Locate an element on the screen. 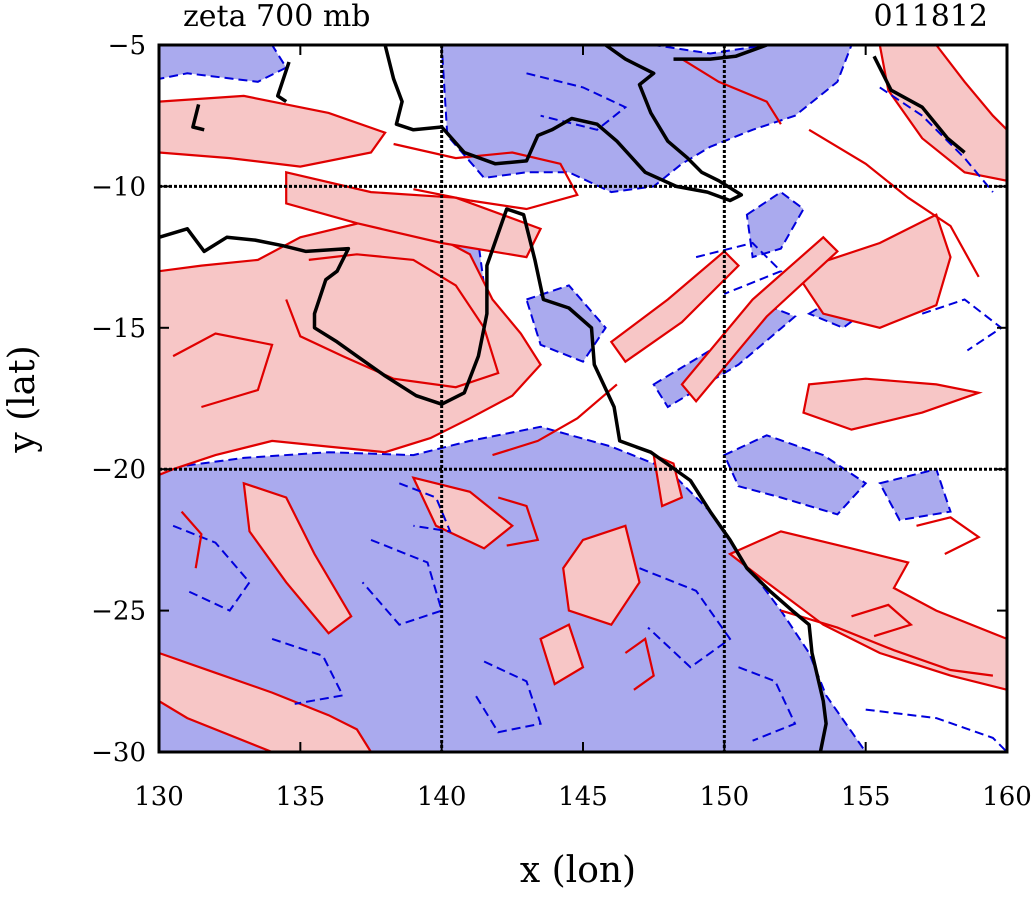 Image resolution: width=1035 pixels, height=913 pixels. chart-subtitle: 011812 is located at coordinates (930, 17).